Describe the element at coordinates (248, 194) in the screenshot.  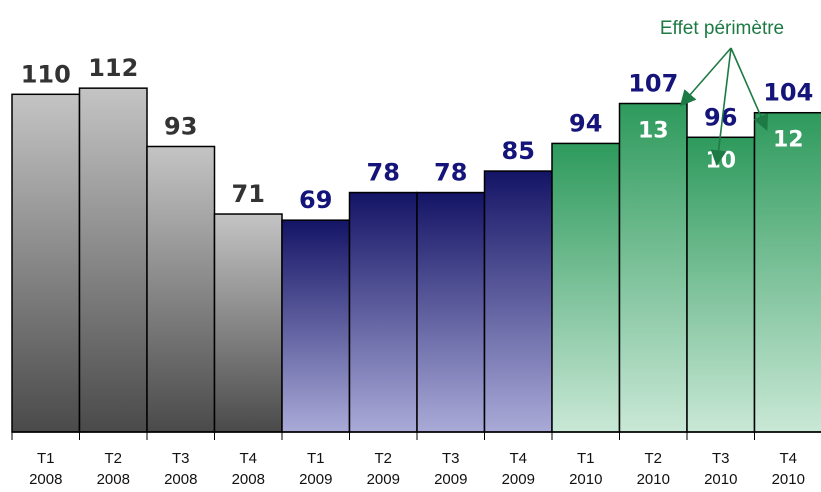
I see `value-label: 71` at that location.